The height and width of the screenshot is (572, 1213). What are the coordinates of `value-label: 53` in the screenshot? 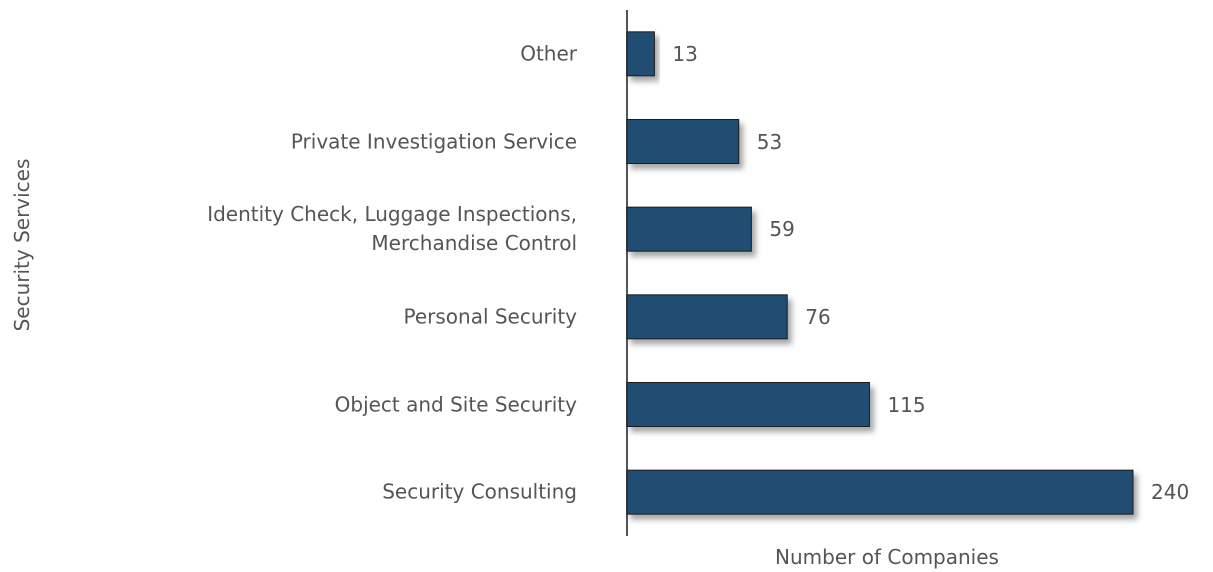 It's located at (769, 141).